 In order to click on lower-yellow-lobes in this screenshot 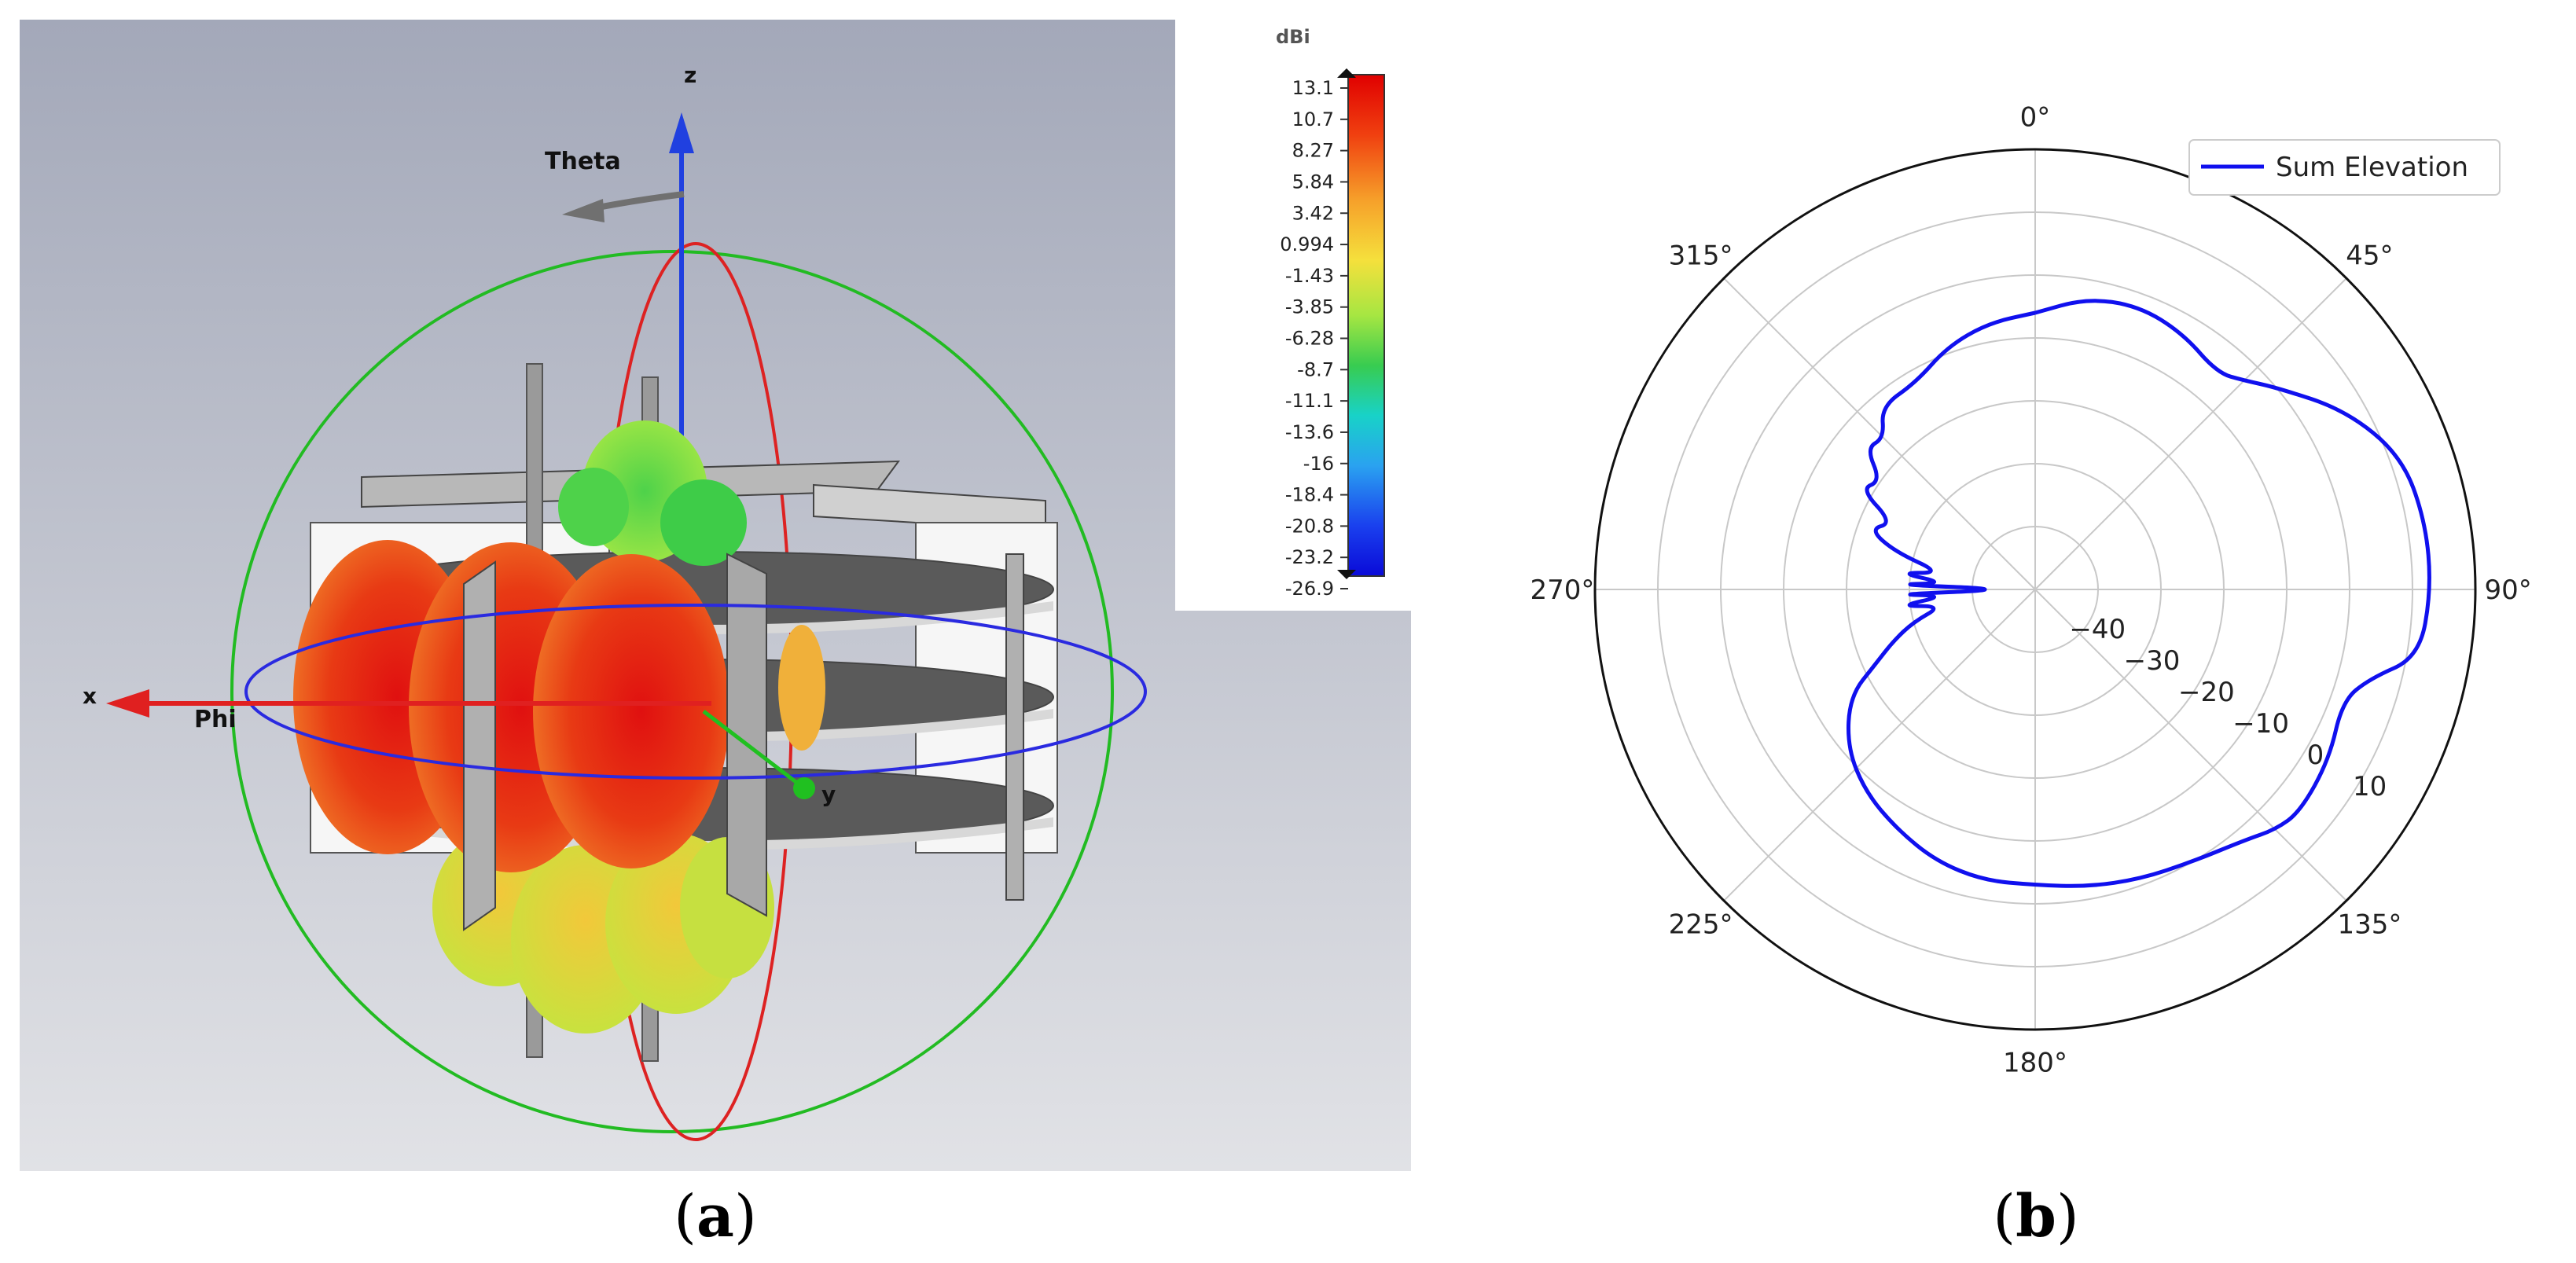, I will do `click(603, 932)`.